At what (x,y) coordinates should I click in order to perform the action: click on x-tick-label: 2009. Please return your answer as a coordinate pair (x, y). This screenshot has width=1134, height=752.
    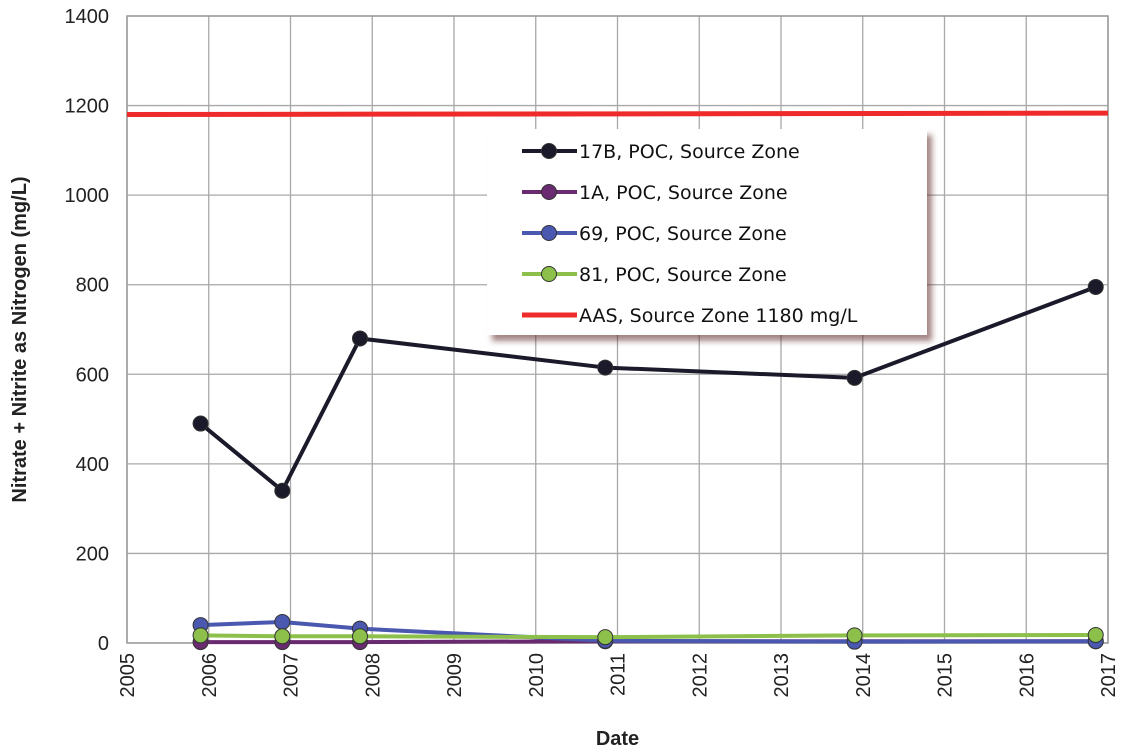
    Looking at the image, I should click on (455, 675).